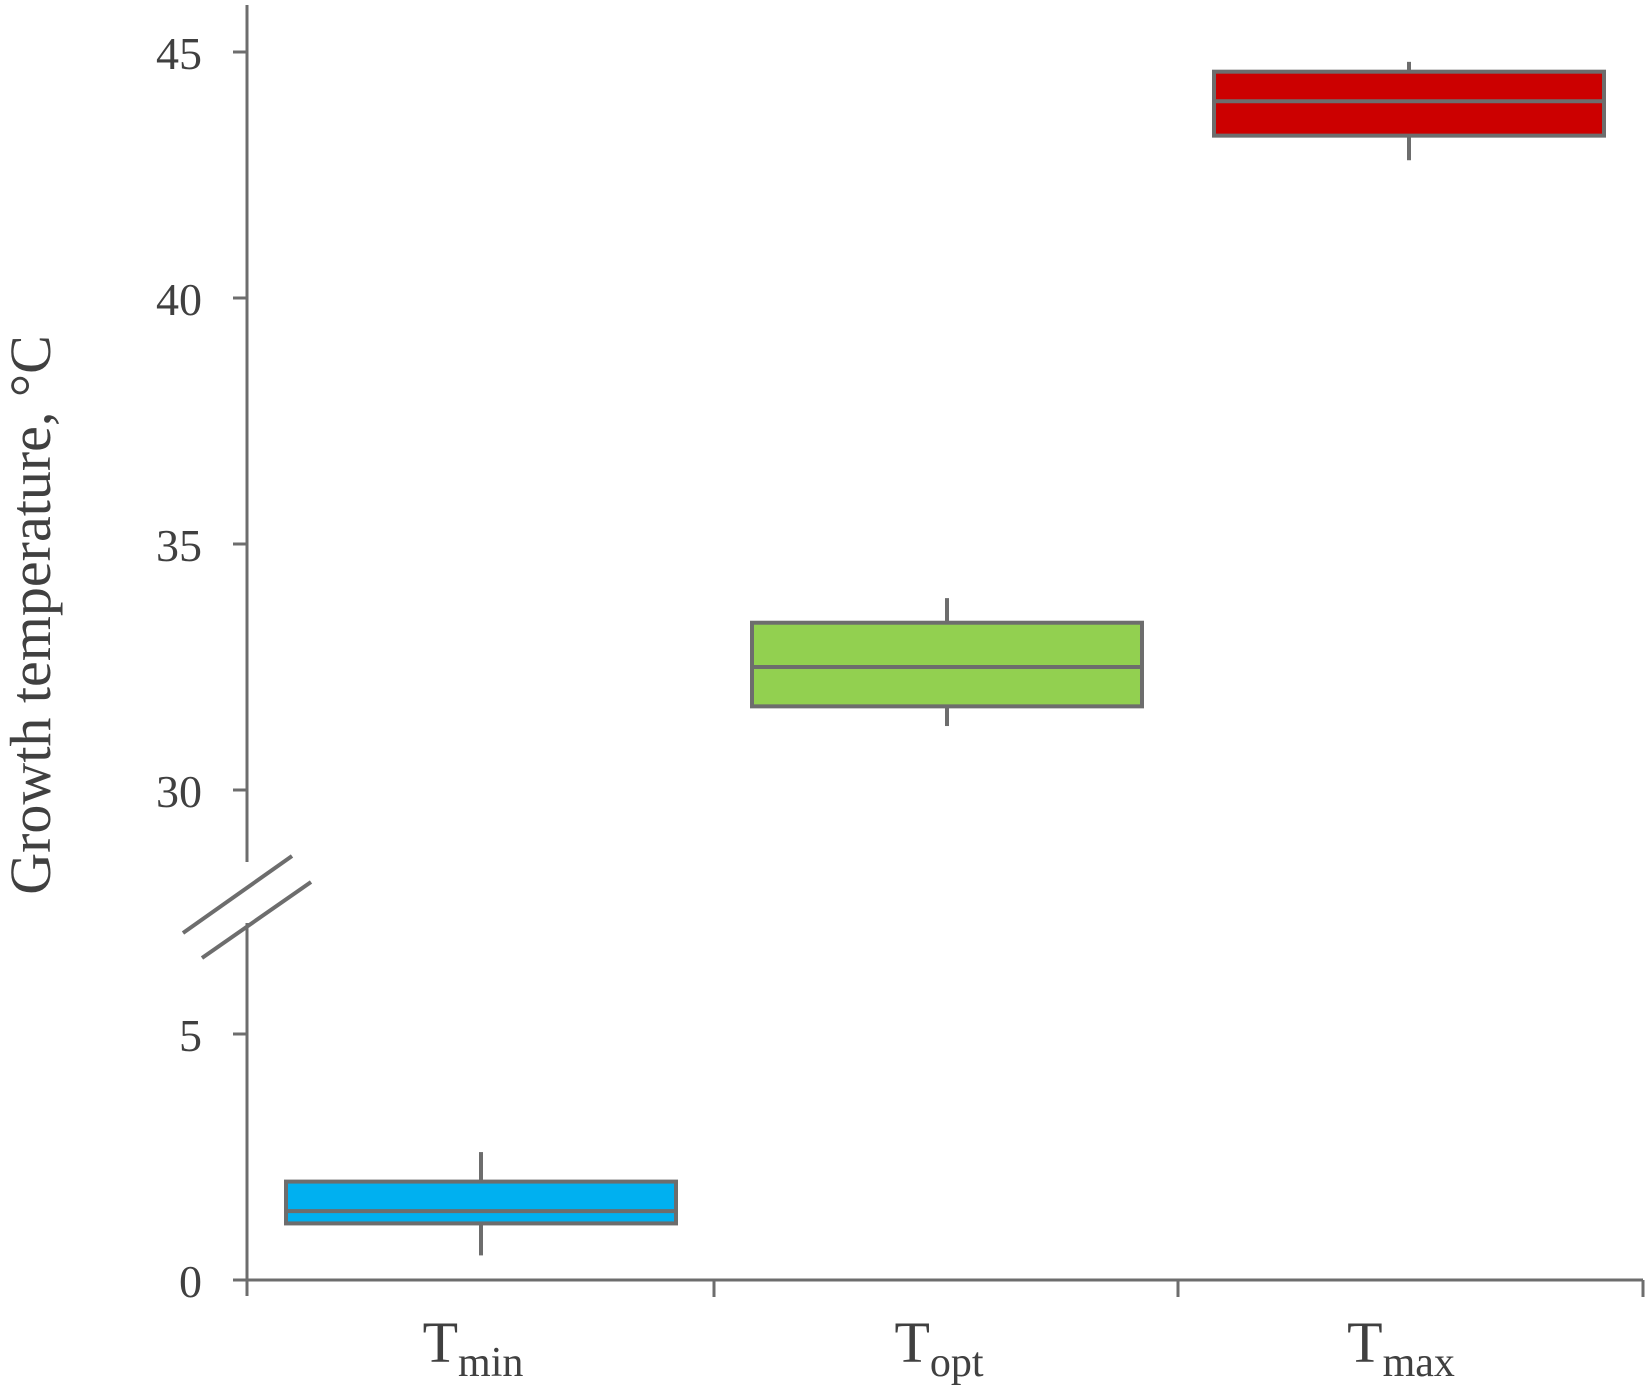 The height and width of the screenshot is (1390, 1650). Describe the element at coordinates (947, 664) in the screenshot. I see `box-topt` at that location.